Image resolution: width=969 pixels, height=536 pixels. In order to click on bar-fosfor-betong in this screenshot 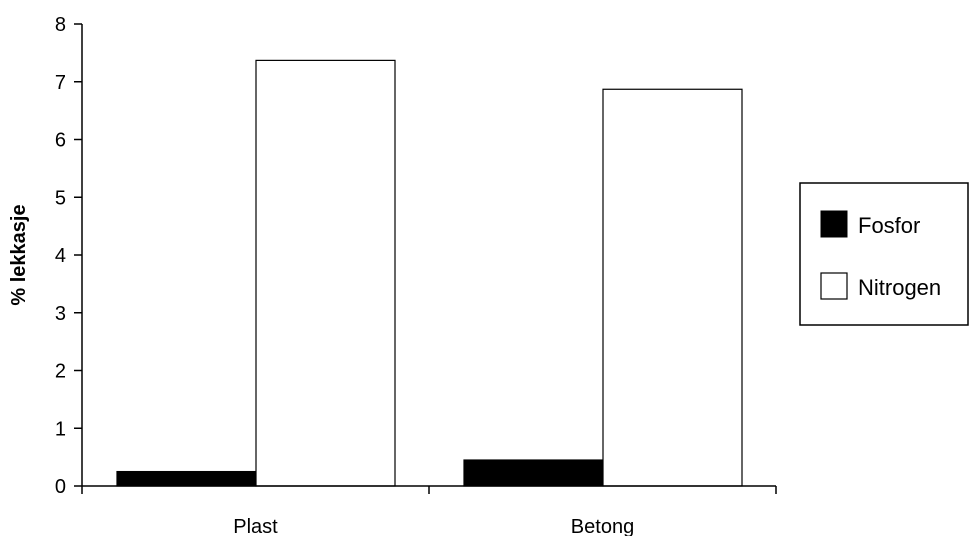, I will do `click(533, 473)`.